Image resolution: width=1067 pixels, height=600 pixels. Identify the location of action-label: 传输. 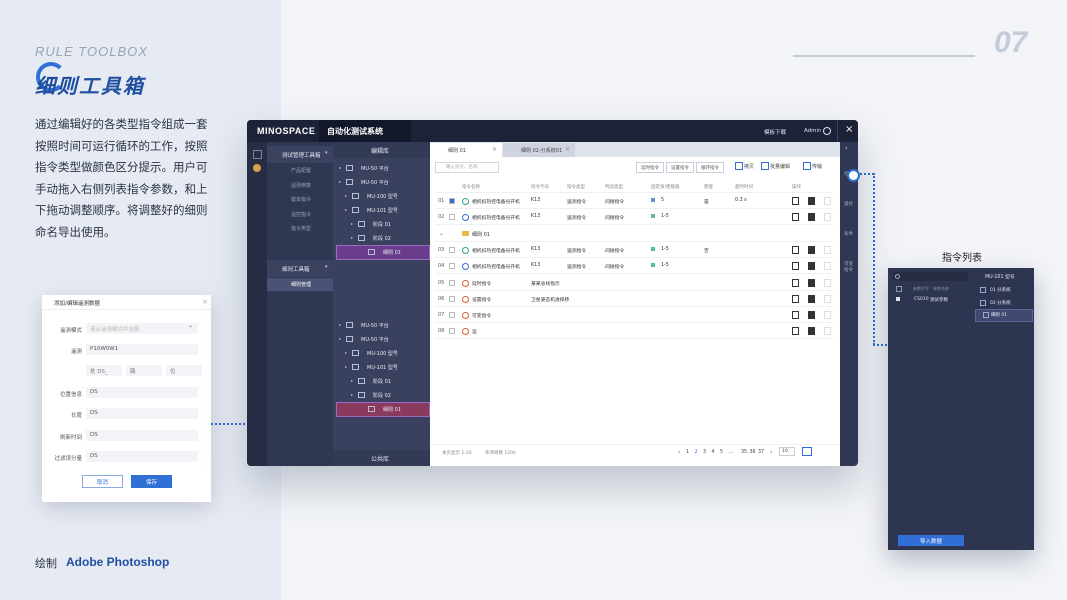
(817, 167).